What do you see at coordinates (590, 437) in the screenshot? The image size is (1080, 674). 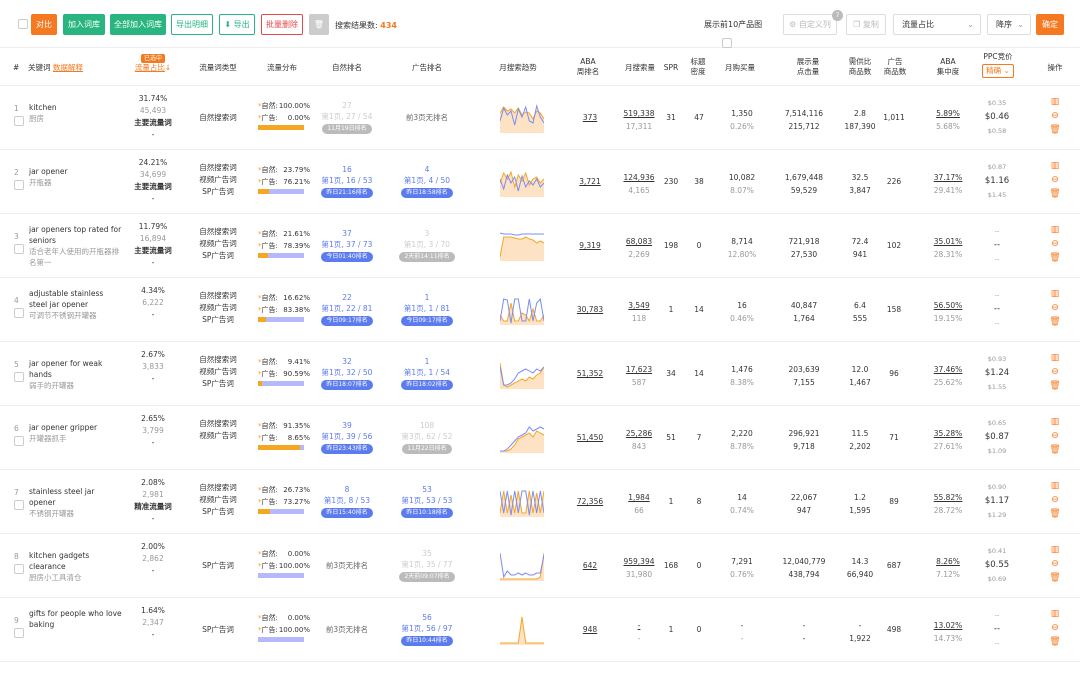 I see `aba-rank-value: 51,450` at bounding box center [590, 437].